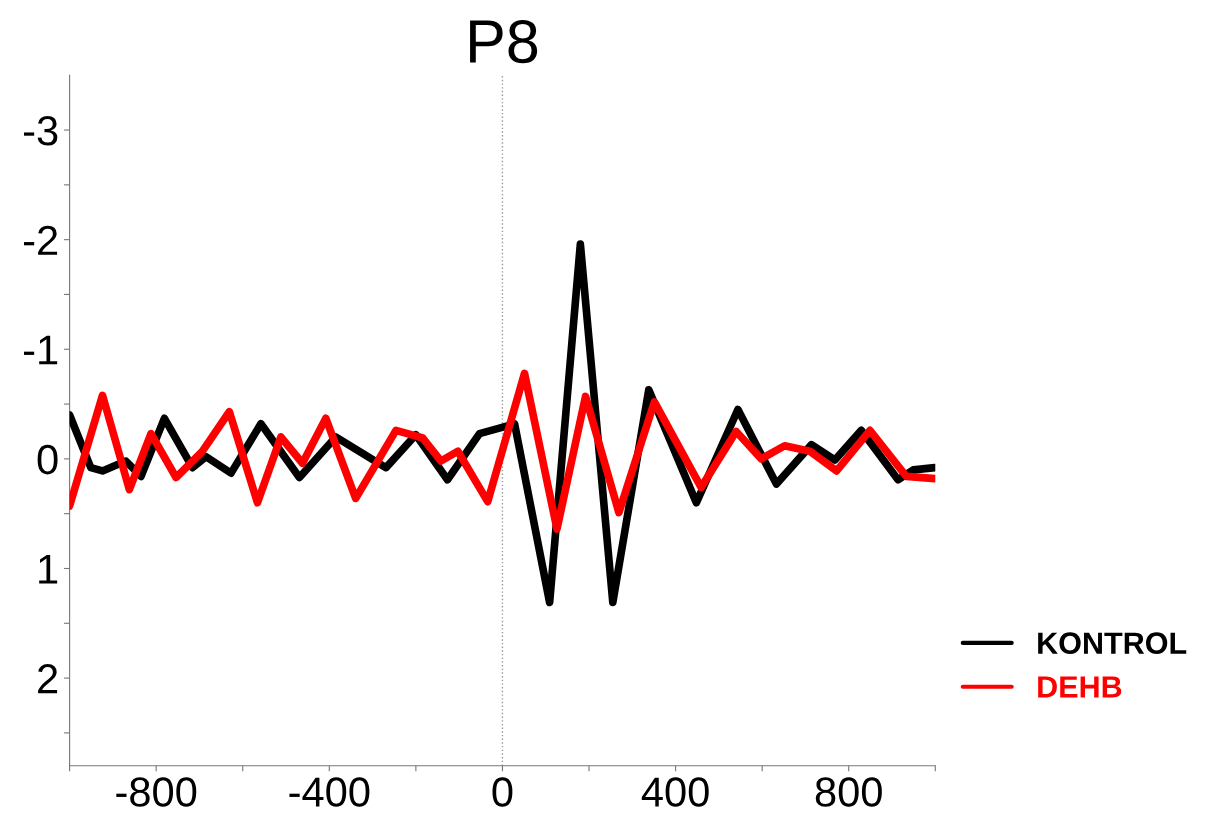 The height and width of the screenshot is (836, 1221). What do you see at coordinates (502, 792) in the screenshot?
I see `x-tick-label: 0` at bounding box center [502, 792].